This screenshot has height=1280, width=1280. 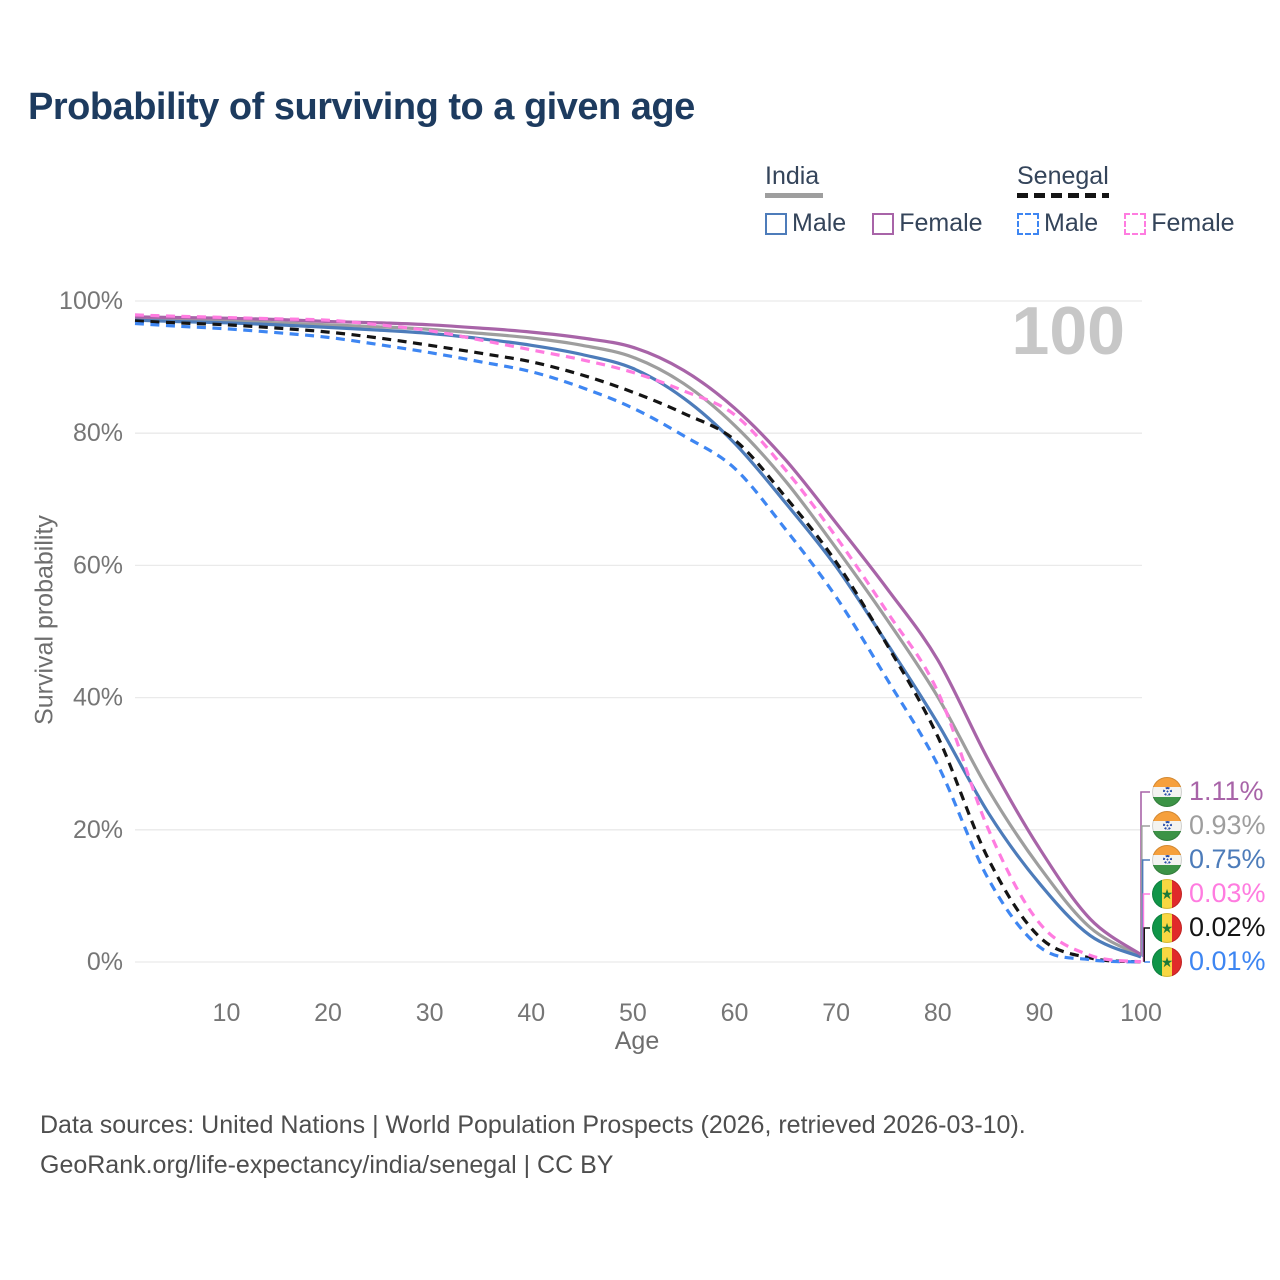 I want to click on y-tick-label: 100%, so click(x=91, y=301).